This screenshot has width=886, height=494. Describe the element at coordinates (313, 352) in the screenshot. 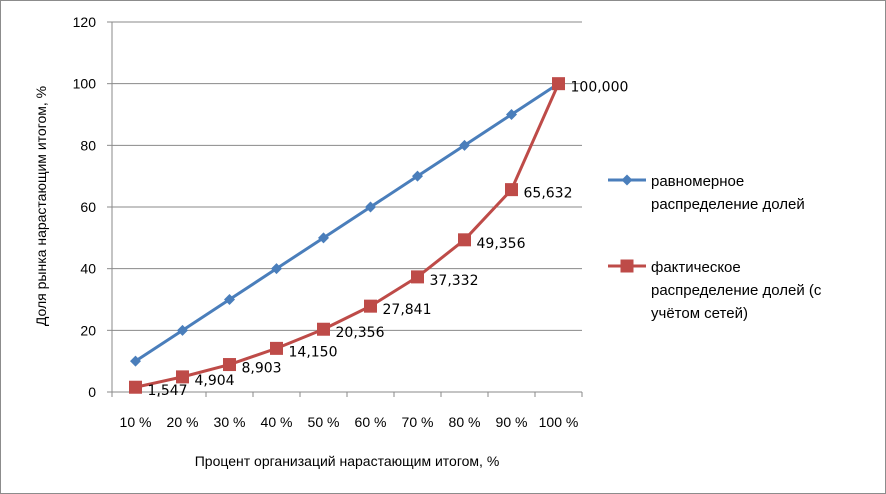

I see `data-label: 14,150` at that location.